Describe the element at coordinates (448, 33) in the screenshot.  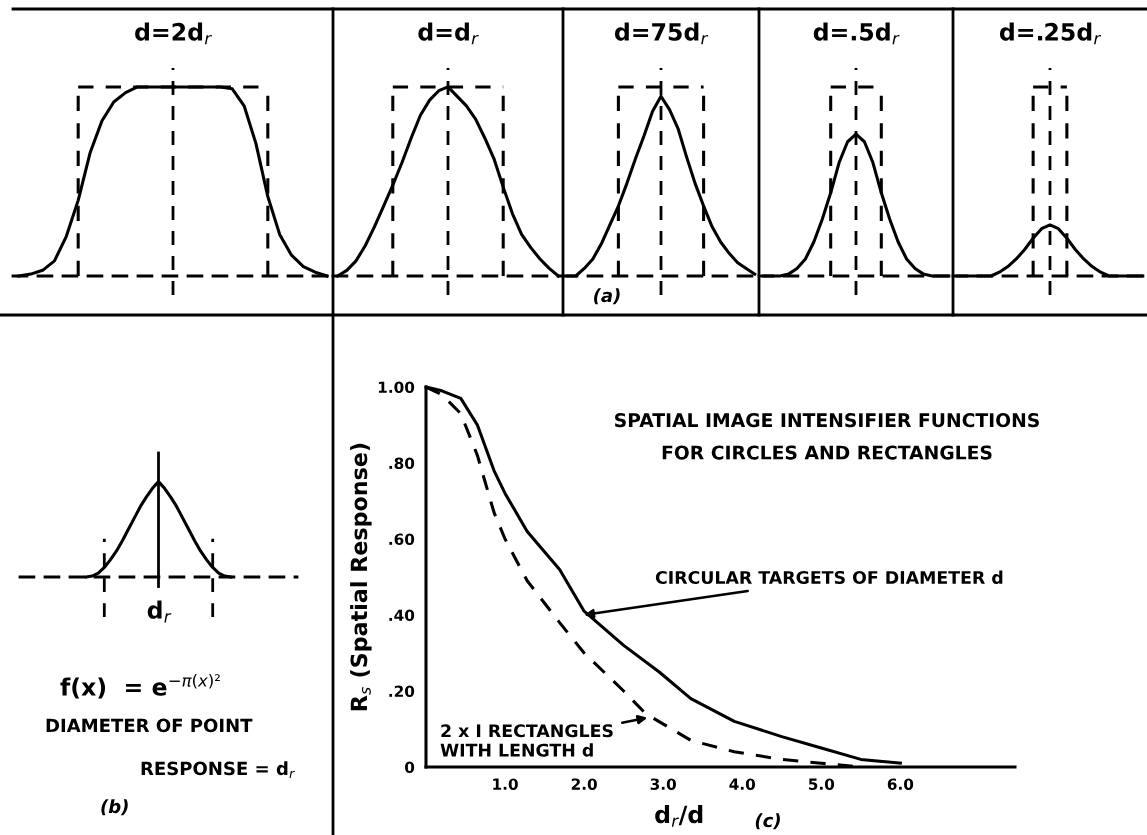
I see `chart-title: d=d$_{r}$` at that location.